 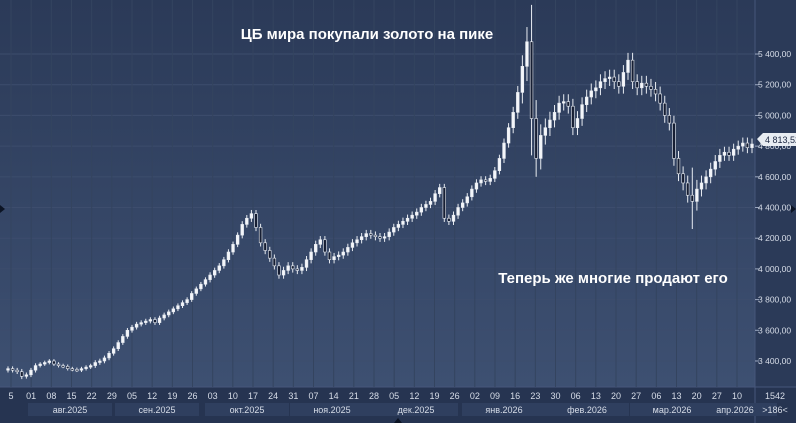 I want to click on y-tick-label: 4 800,00, so click(x=774, y=146).